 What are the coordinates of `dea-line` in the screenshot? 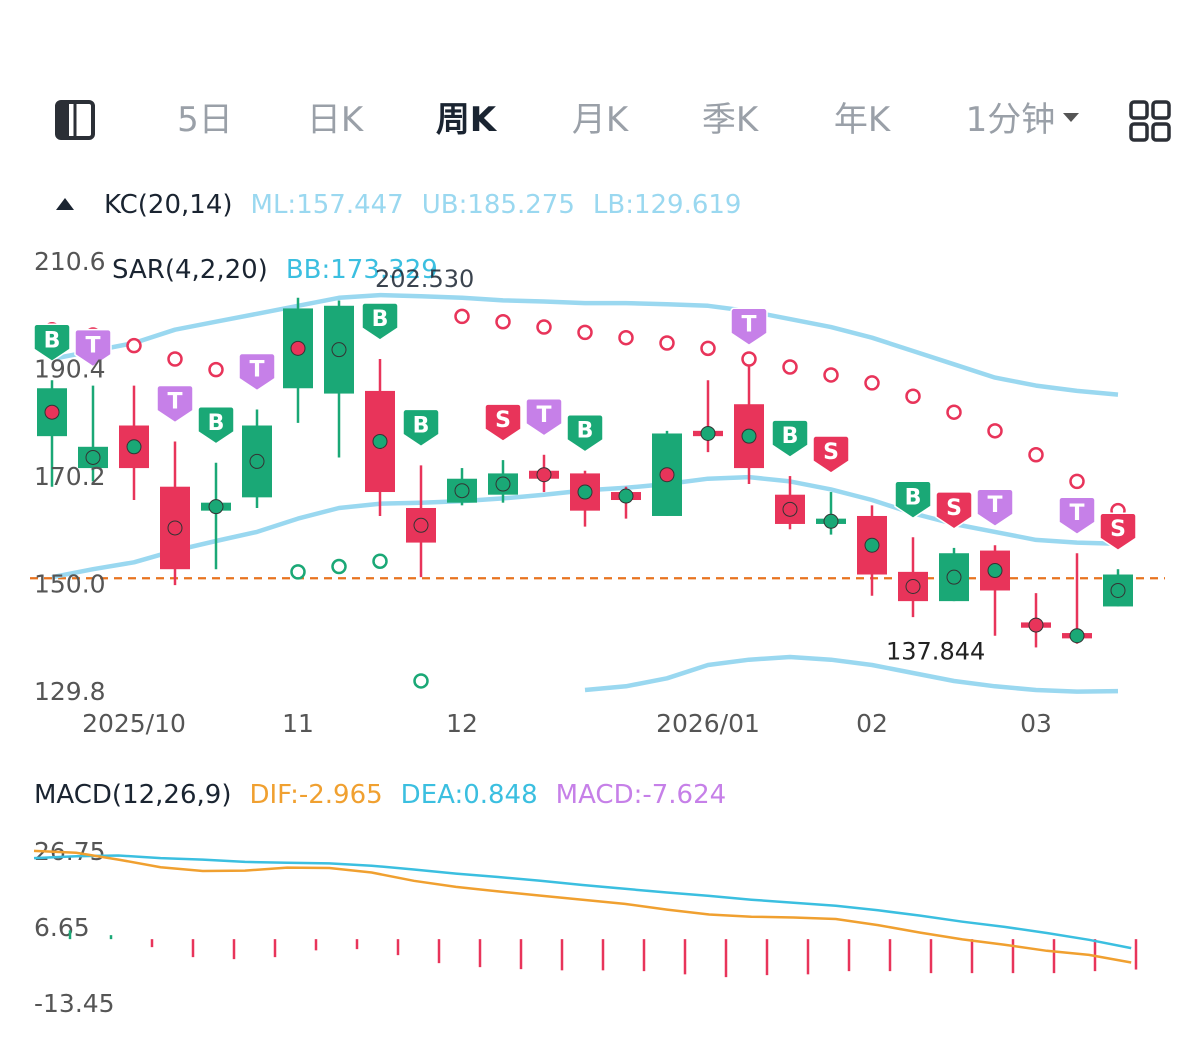 It's located at (582, 902).